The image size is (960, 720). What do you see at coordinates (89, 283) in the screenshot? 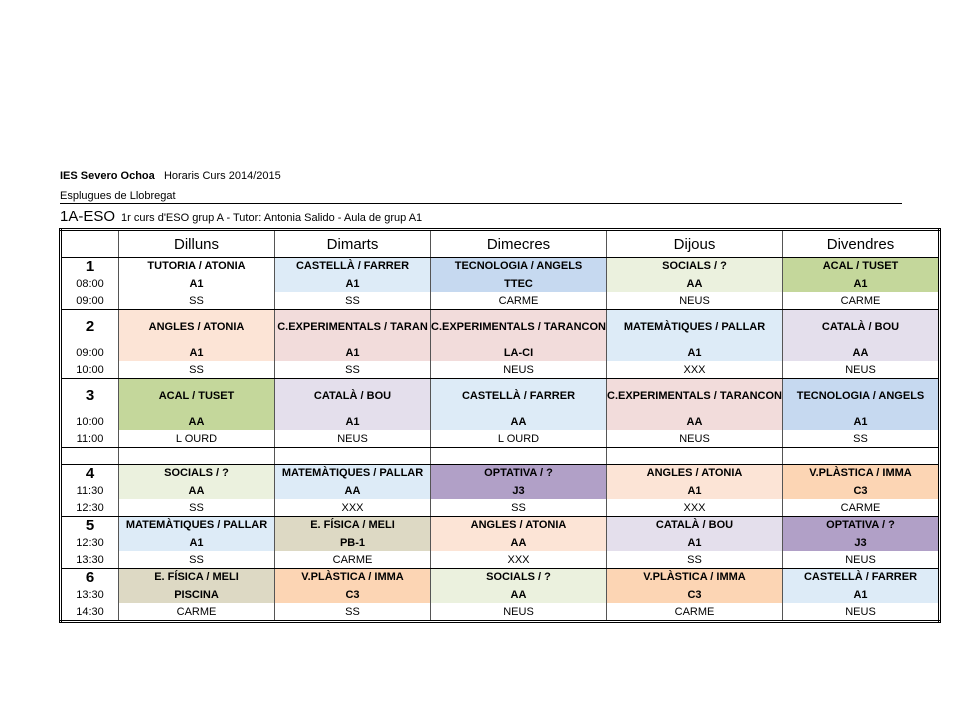
I see `start-time: 08:00` at bounding box center [89, 283].